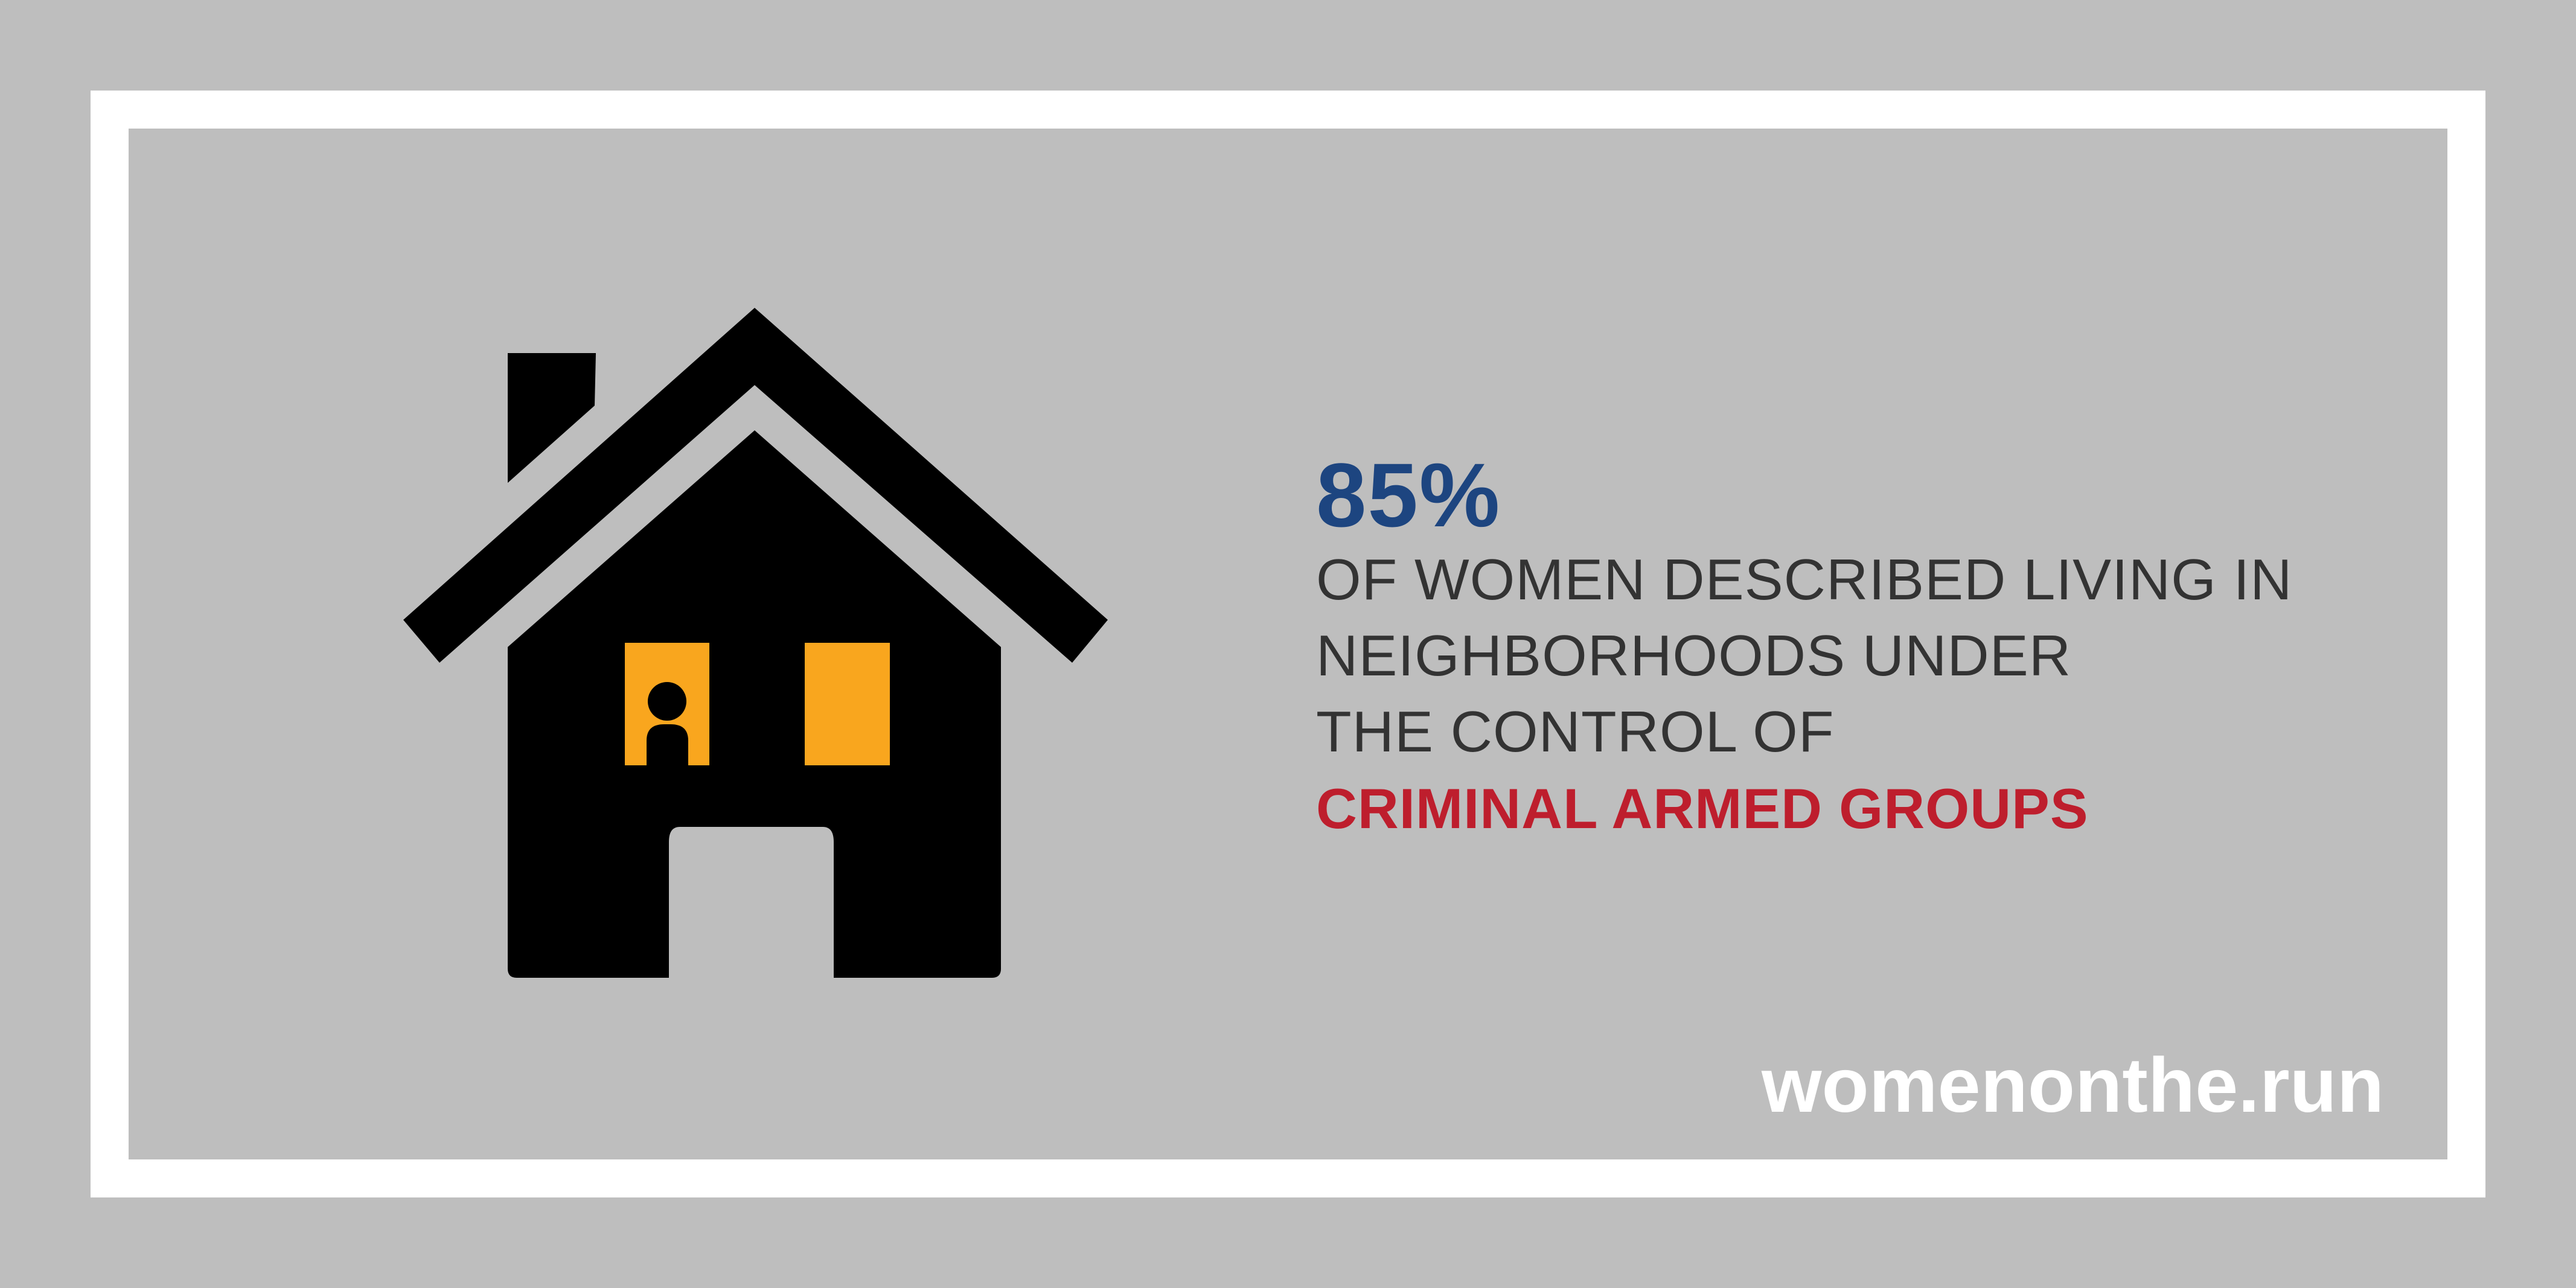  I want to click on roof-shape, so click(755, 485).